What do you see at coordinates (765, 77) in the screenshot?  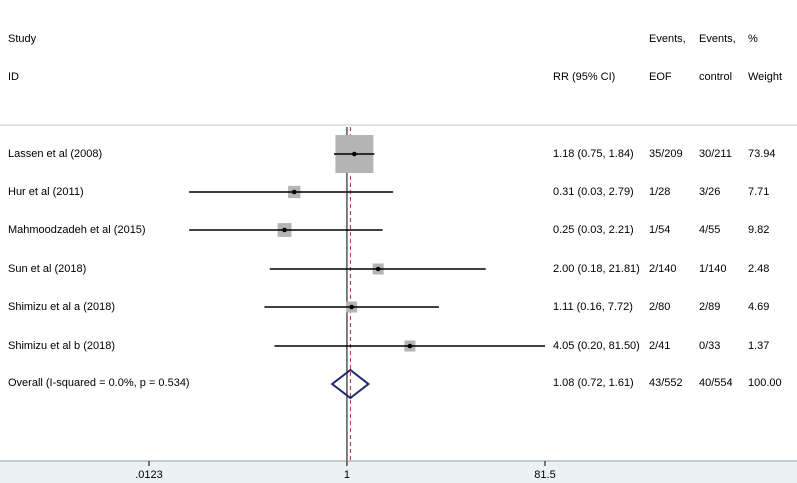 I see `header-weight-2: Weight` at bounding box center [765, 77].